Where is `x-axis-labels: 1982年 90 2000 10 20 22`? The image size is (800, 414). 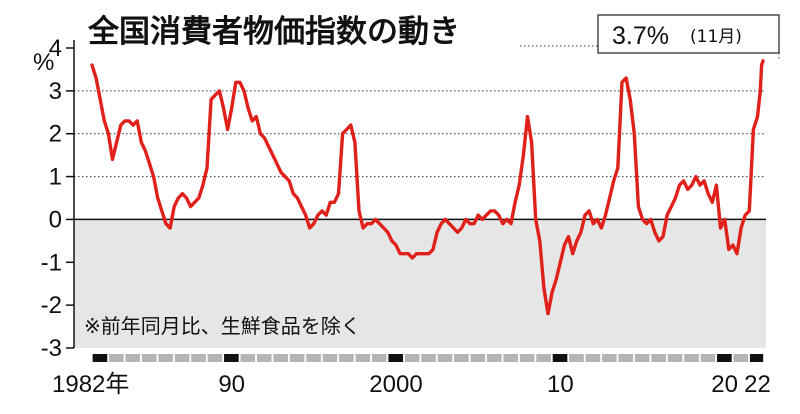 x-axis-labels: 1982年 90 2000 10 20 22 is located at coordinates (411, 384).